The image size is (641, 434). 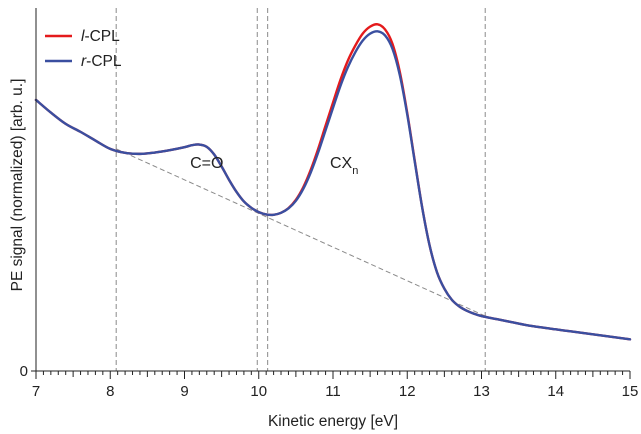 What do you see at coordinates (24, 371) in the screenshot?
I see `y-tick-label: 0` at bounding box center [24, 371].